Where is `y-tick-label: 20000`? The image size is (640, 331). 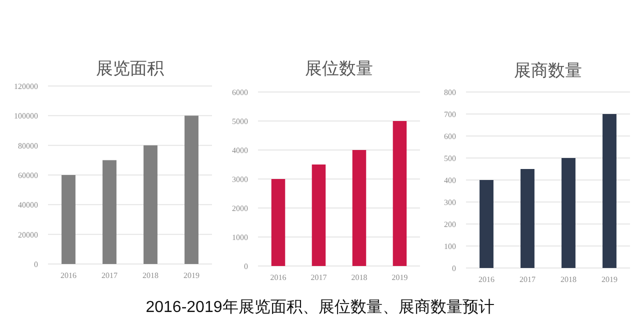
y-tick-label: 20000 is located at coordinates (28, 235).